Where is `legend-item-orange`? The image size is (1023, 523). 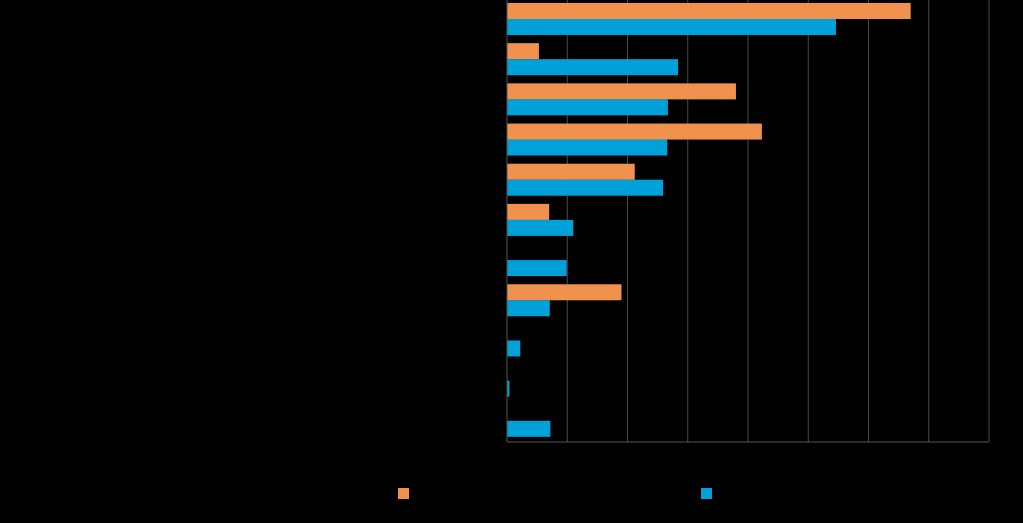
legend-item-orange is located at coordinates (403, 493).